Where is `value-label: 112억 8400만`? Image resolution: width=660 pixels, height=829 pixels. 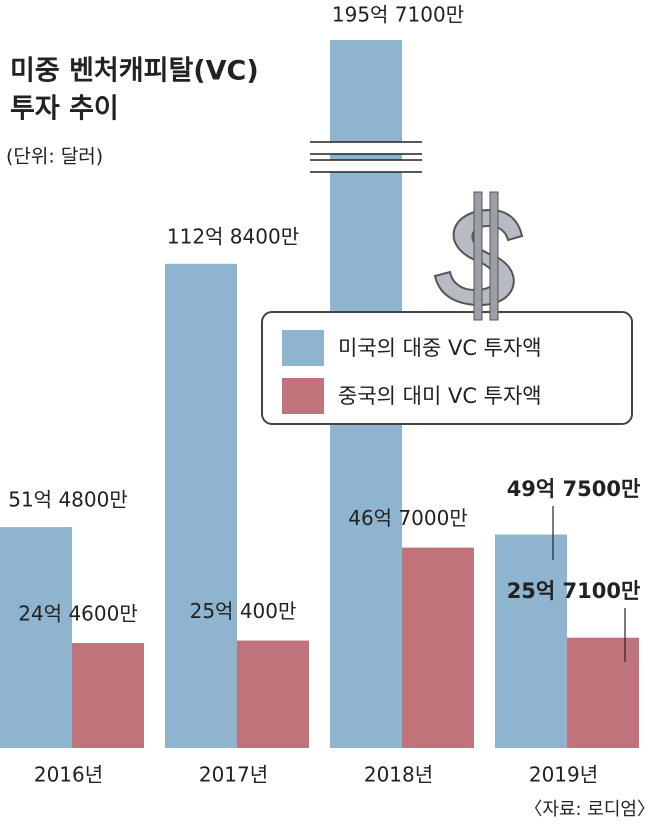
value-label: 112억 8400만 is located at coordinates (233, 236).